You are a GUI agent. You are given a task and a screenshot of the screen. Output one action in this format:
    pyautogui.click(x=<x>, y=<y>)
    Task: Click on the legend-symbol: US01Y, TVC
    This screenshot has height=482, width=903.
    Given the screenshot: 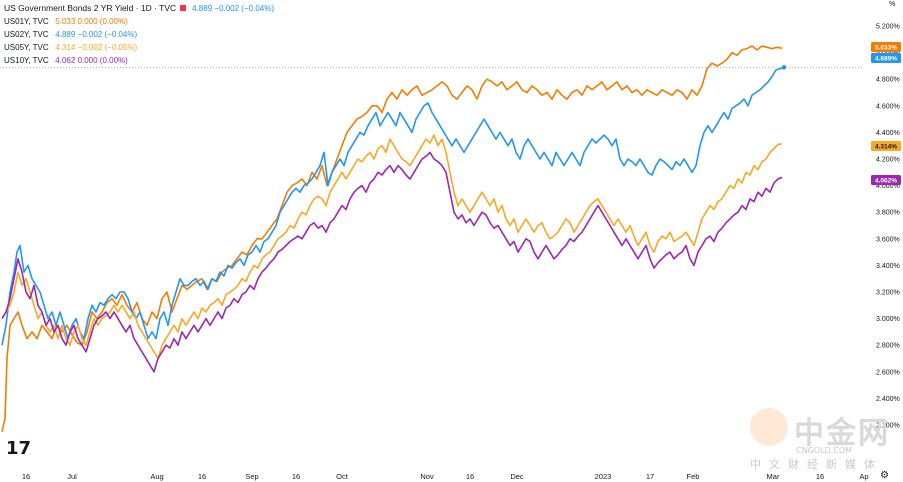 What is the action you would take?
    pyautogui.click(x=26, y=21)
    